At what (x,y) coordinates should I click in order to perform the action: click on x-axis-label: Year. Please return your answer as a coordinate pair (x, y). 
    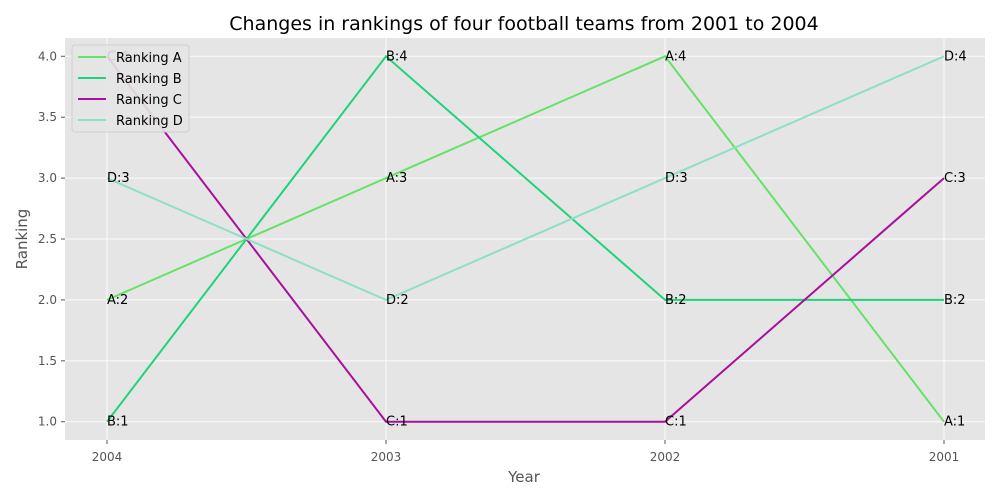
    Looking at the image, I should click on (524, 477).